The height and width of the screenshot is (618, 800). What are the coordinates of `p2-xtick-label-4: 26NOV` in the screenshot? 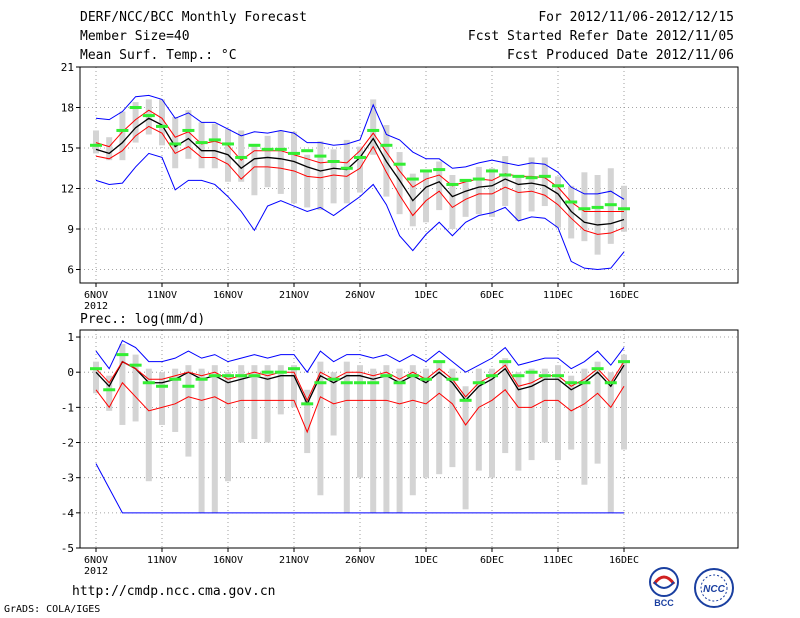 It's located at (360, 560).